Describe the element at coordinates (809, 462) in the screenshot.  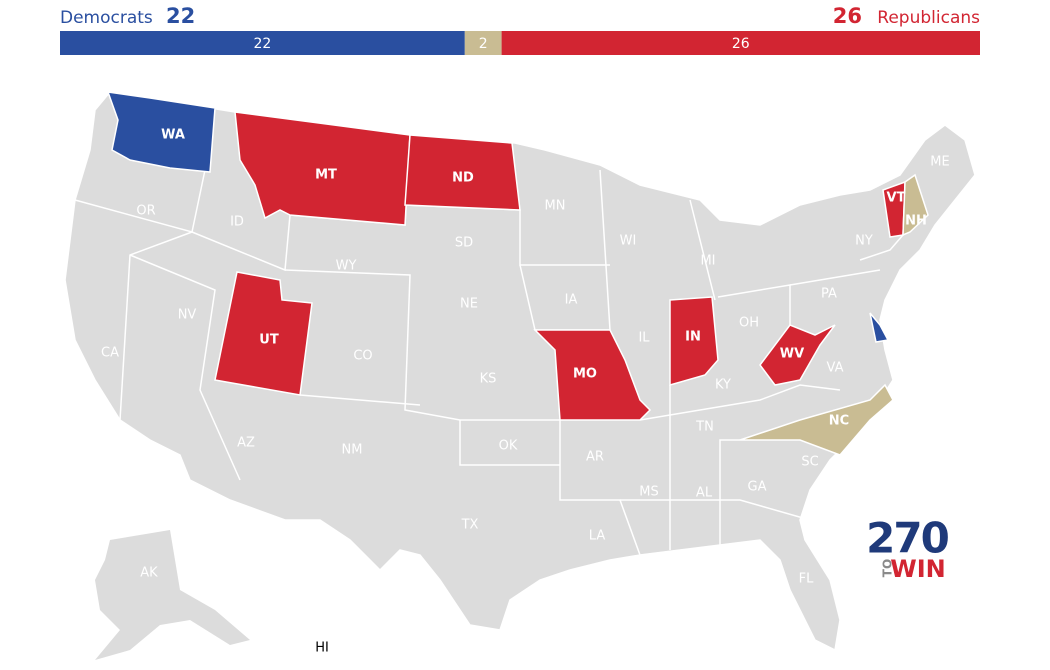
I see `state-label: SC` at that location.